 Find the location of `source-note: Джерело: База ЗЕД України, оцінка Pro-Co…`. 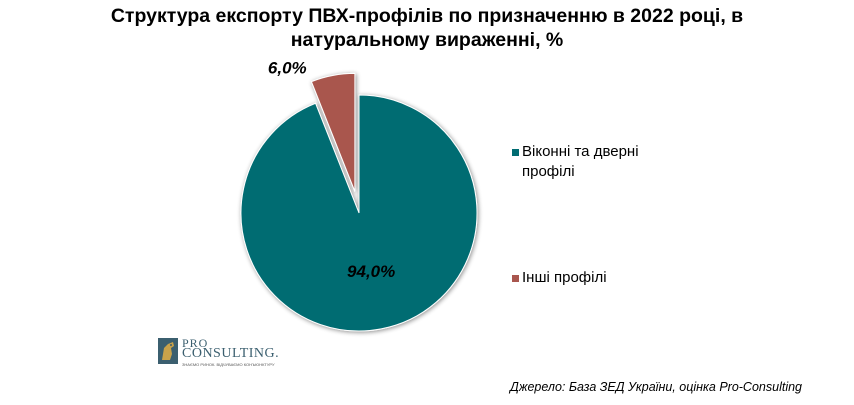

source-note: Джерело: База ЗЕД України, оцінка Pro-Co… is located at coordinates (656, 387).